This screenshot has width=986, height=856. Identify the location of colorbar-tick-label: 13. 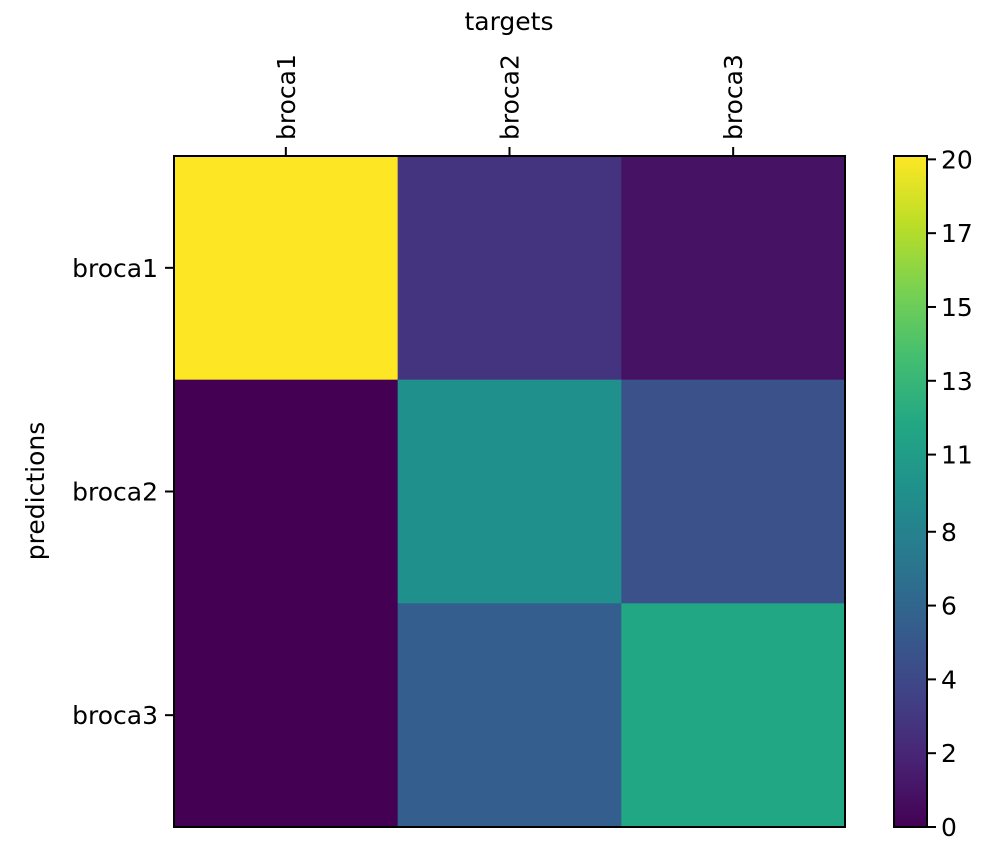
(957, 381).